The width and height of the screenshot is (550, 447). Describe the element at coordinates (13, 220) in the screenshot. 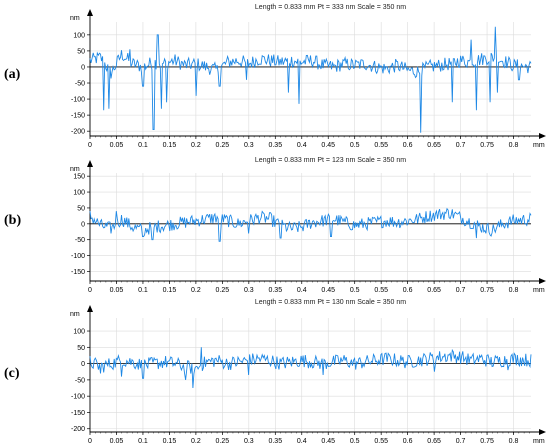

I see `panel-label-b: (b)` at that location.